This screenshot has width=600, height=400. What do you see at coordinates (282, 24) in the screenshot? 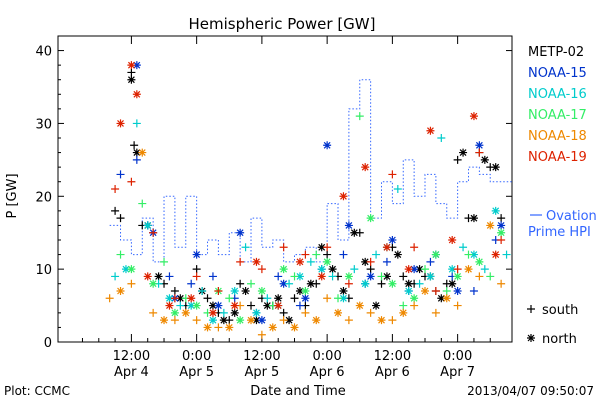
I see `chart-title: Hemispheric Power [GW]` at bounding box center [282, 24].